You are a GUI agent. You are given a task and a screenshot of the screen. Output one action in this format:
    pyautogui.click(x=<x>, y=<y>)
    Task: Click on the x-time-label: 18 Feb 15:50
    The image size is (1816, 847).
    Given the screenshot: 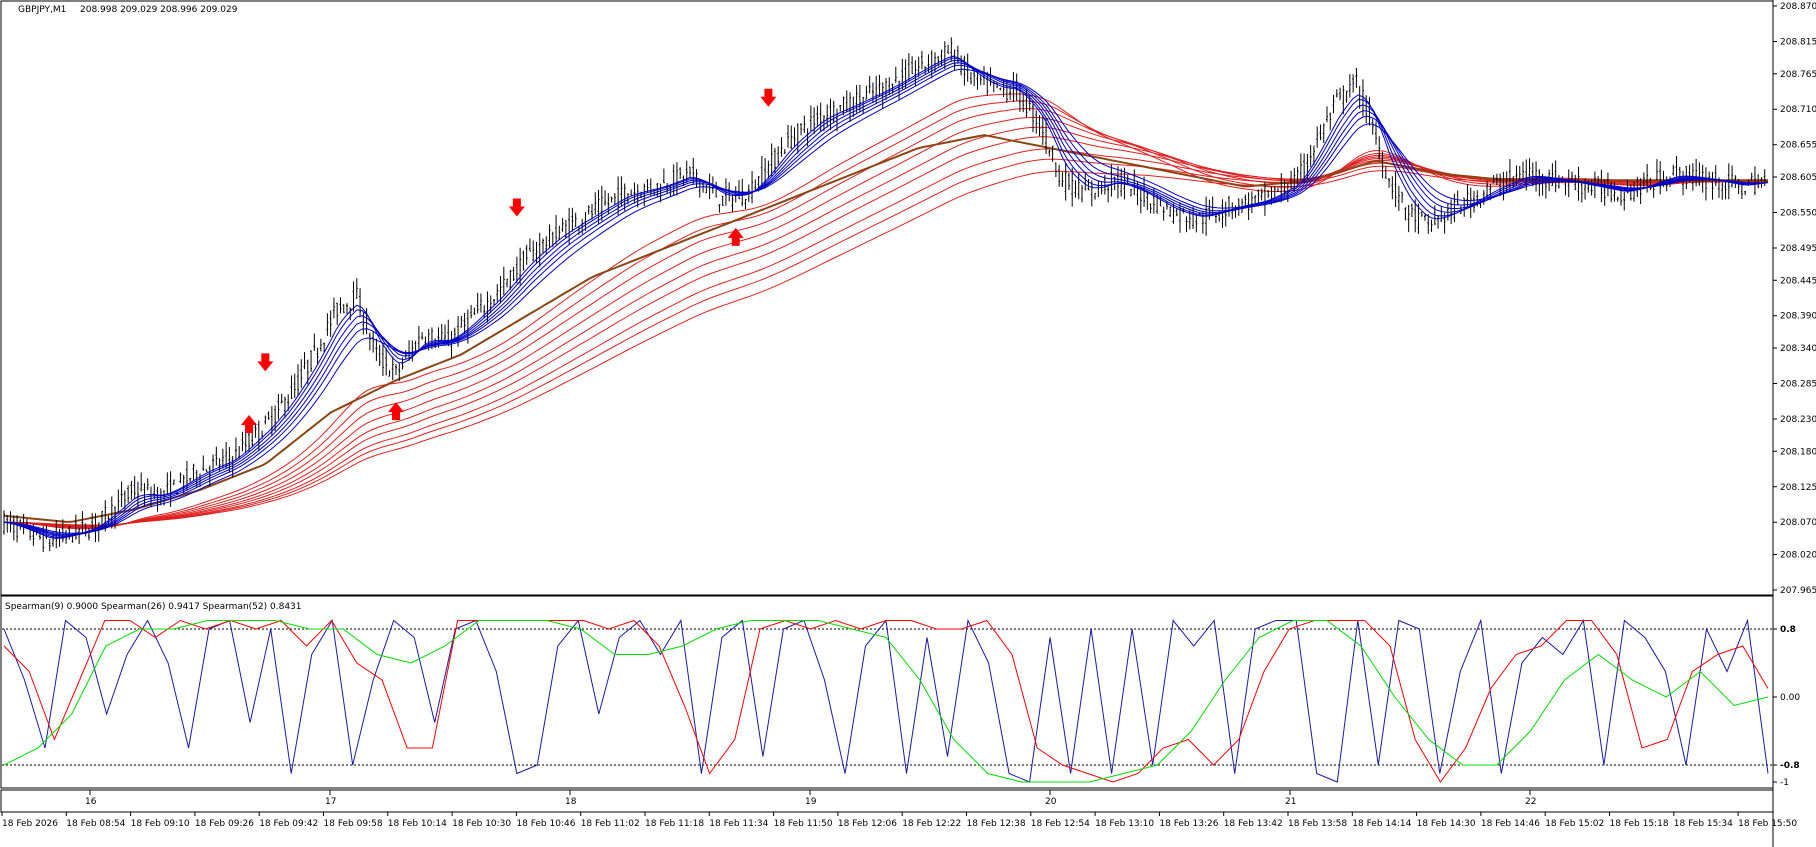 What is the action you would take?
    pyautogui.click(x=1767, y=824)
    